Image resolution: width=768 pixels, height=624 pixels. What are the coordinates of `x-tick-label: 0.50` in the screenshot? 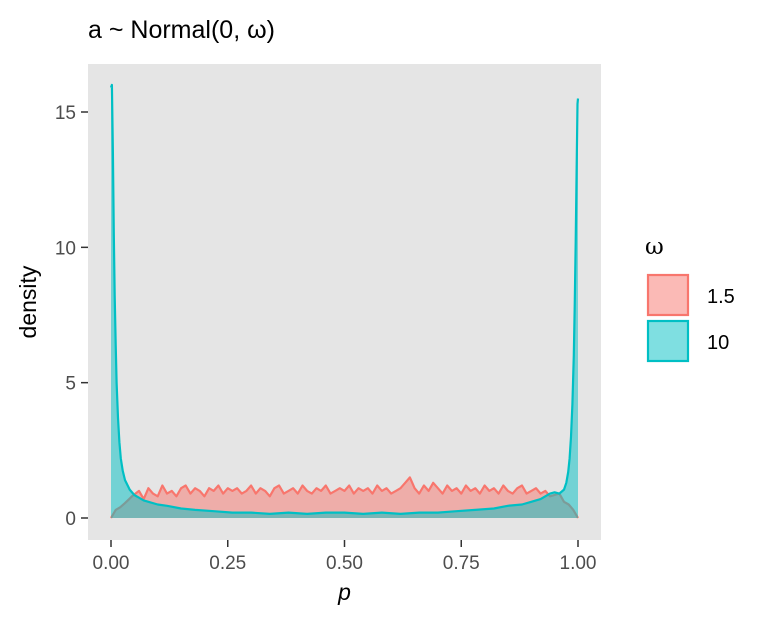 It's located at (344, 563).